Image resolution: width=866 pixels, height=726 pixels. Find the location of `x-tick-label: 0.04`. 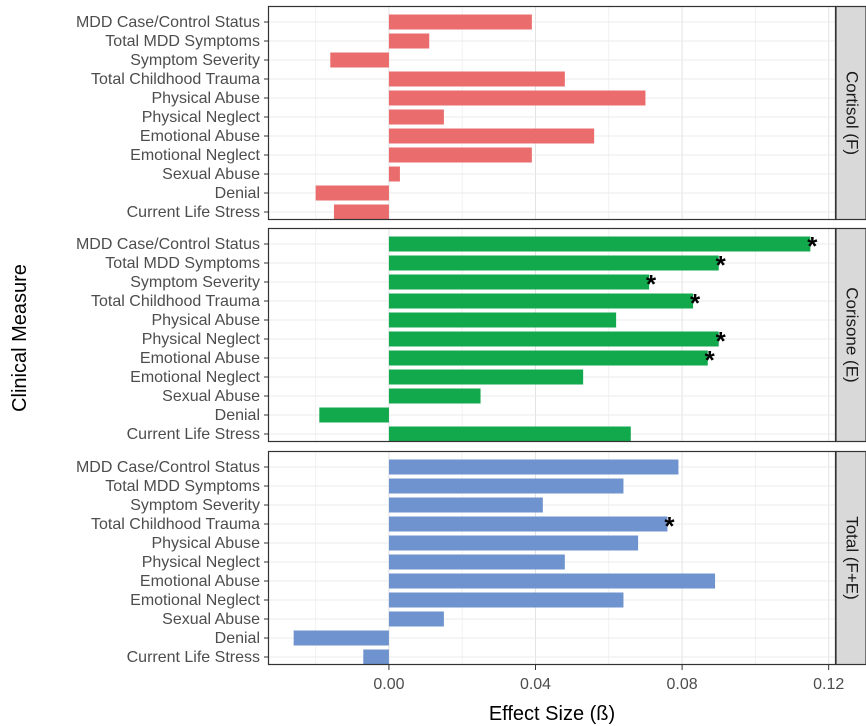

x-tick-label: 0.04 is located at coordinates (535, 684).